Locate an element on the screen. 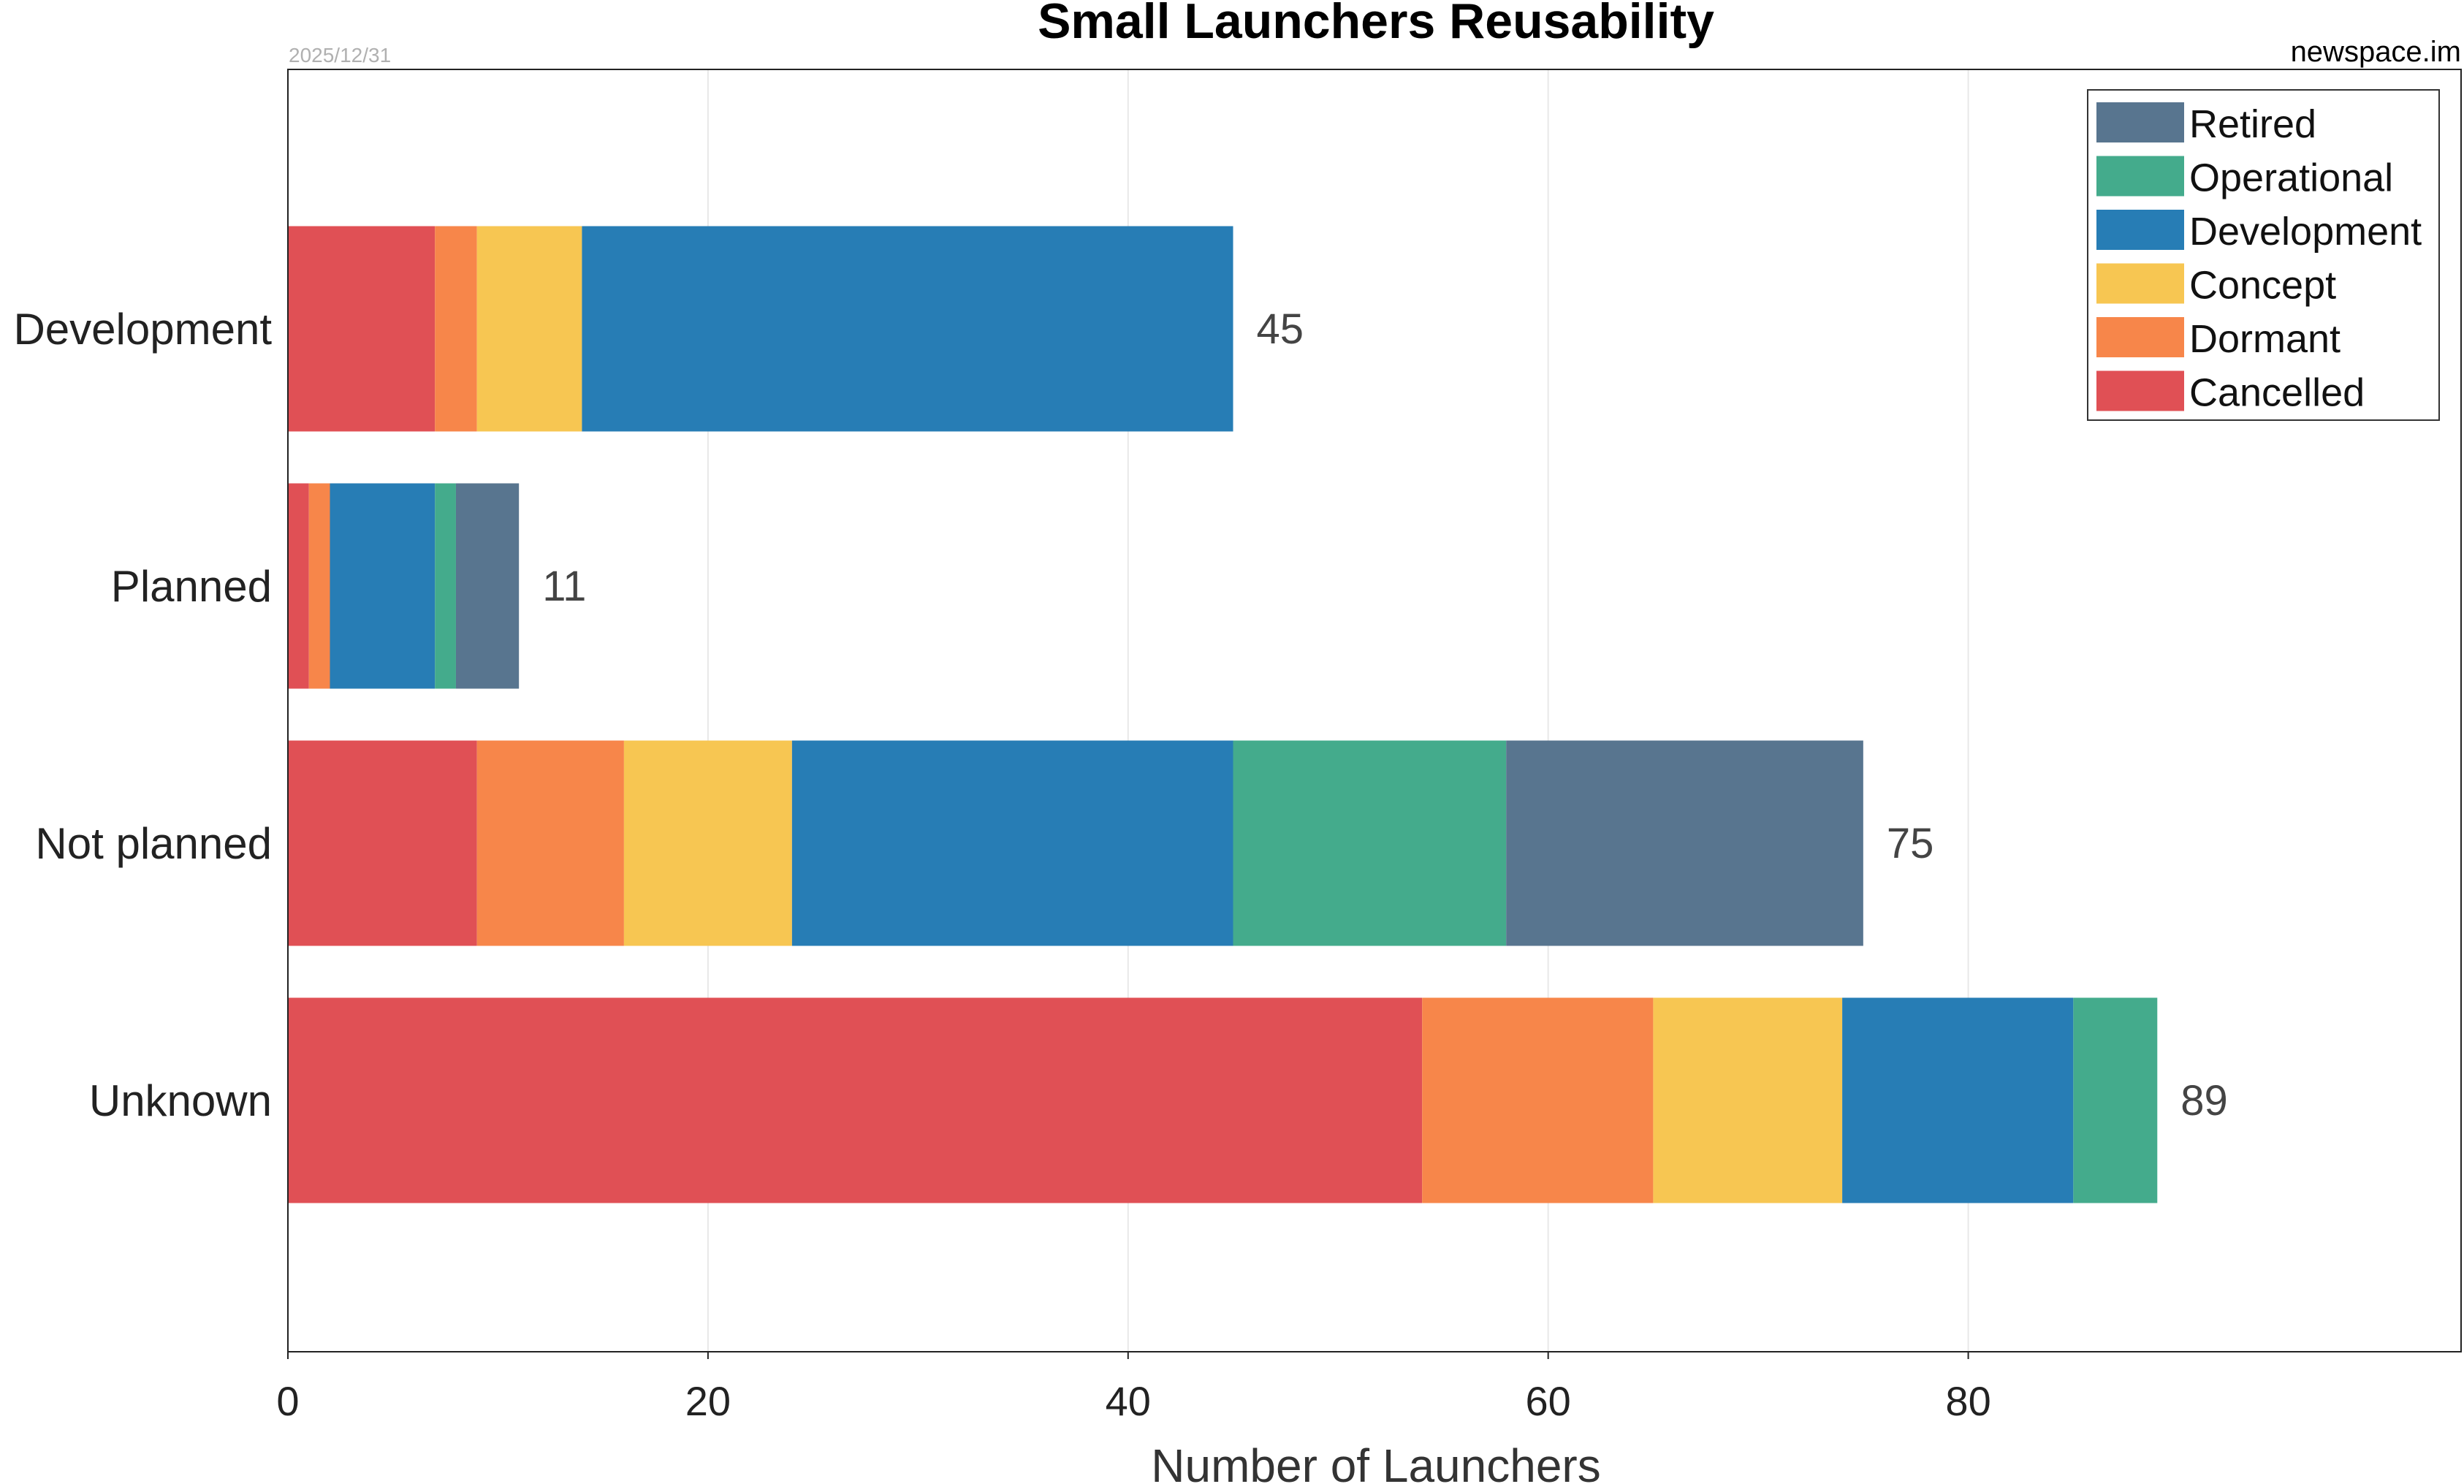  legend-swatch-retired is located at coordinates (2140, 122).